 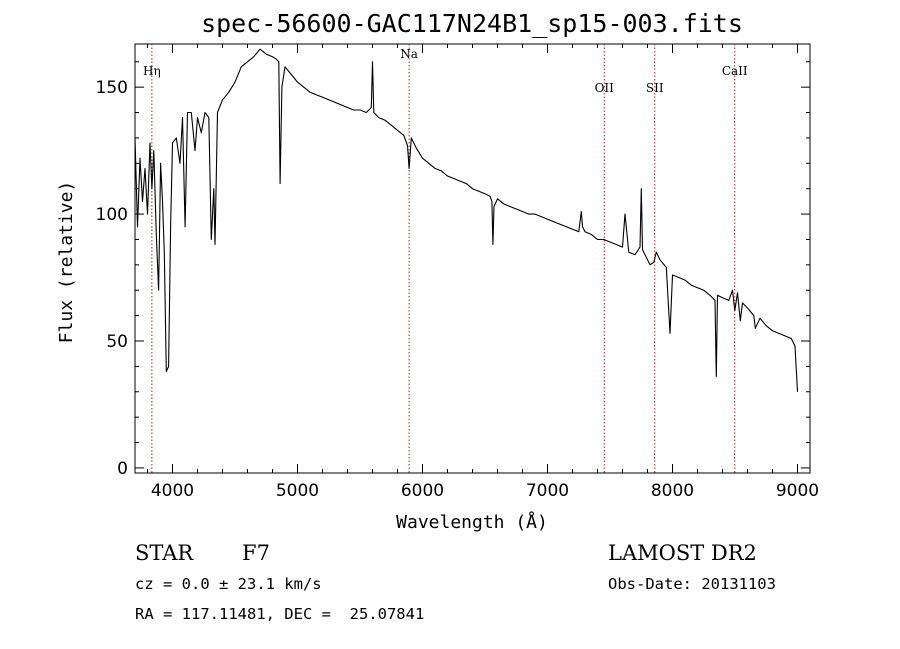 What do you see at coordinates (472, 23) in the screenshot?
I see `chart-title: spec-56600-GAC117N24B1_sp15-003.fits` at bounding box center [472, 23].